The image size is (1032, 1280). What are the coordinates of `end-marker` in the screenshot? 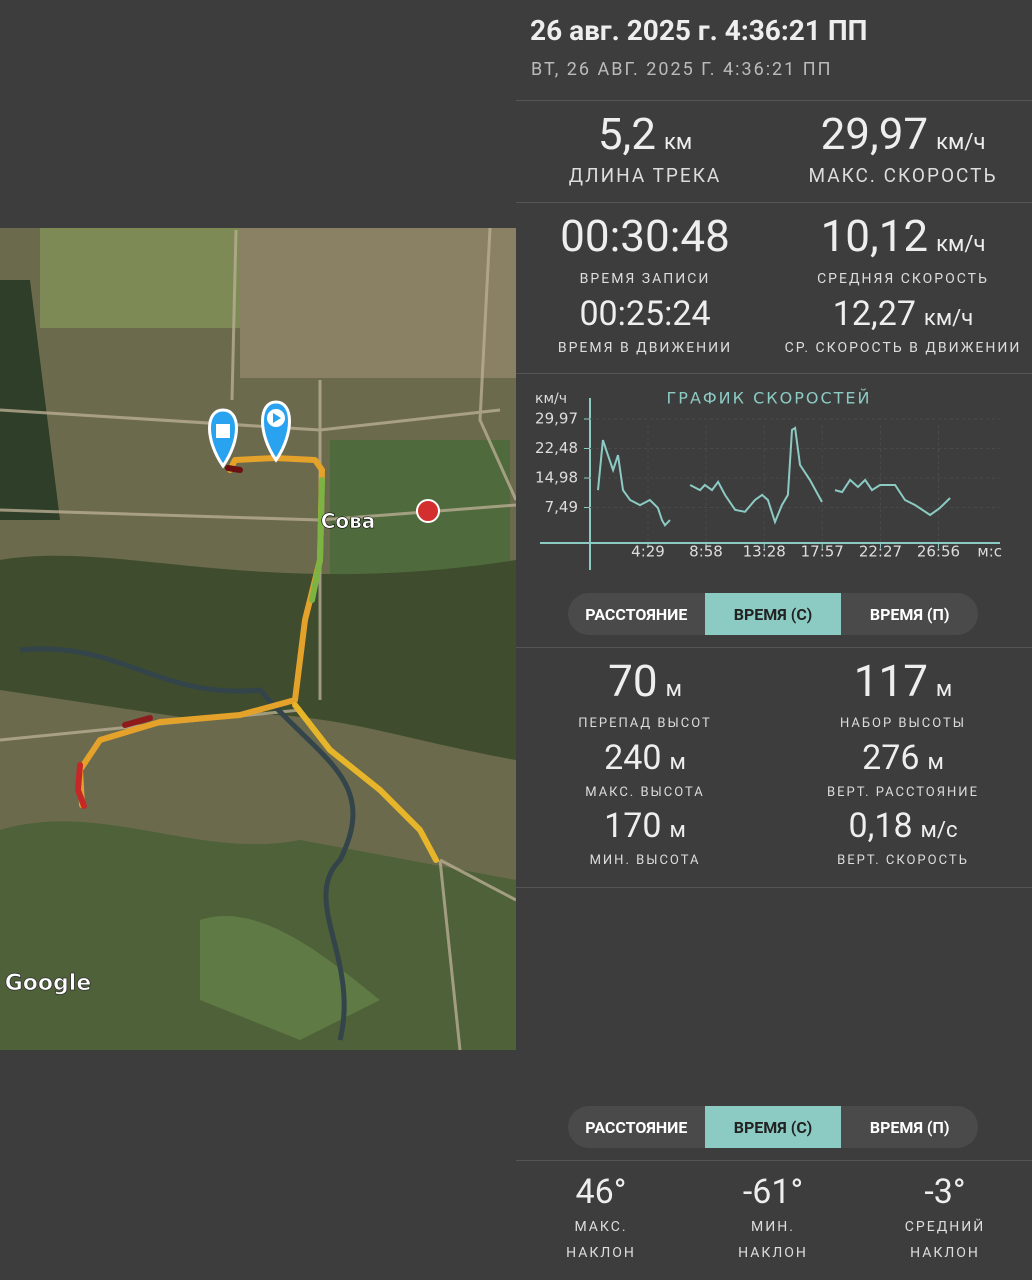 It's located at (223, 438).